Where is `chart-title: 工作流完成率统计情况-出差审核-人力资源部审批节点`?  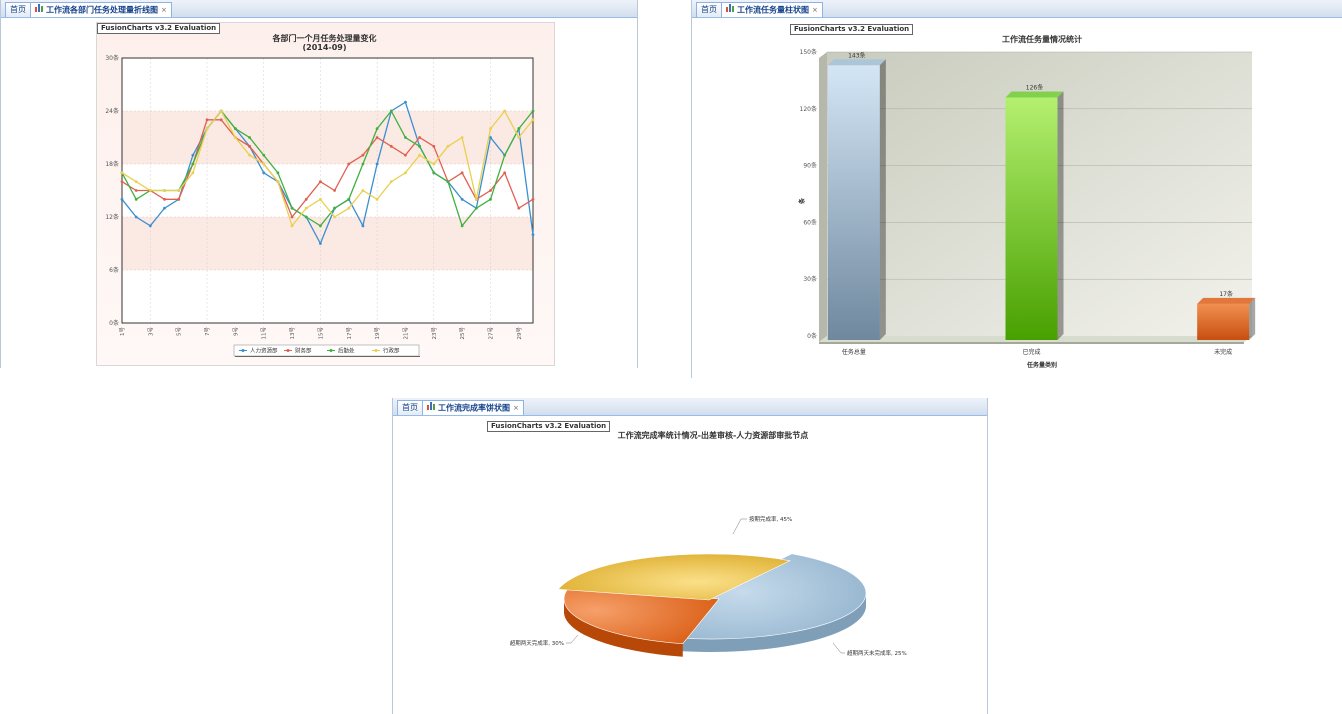
chart-title: 工作流完成率统计情况-出差审核-人力资源部审批节点 is located at coordinates (713, 435).